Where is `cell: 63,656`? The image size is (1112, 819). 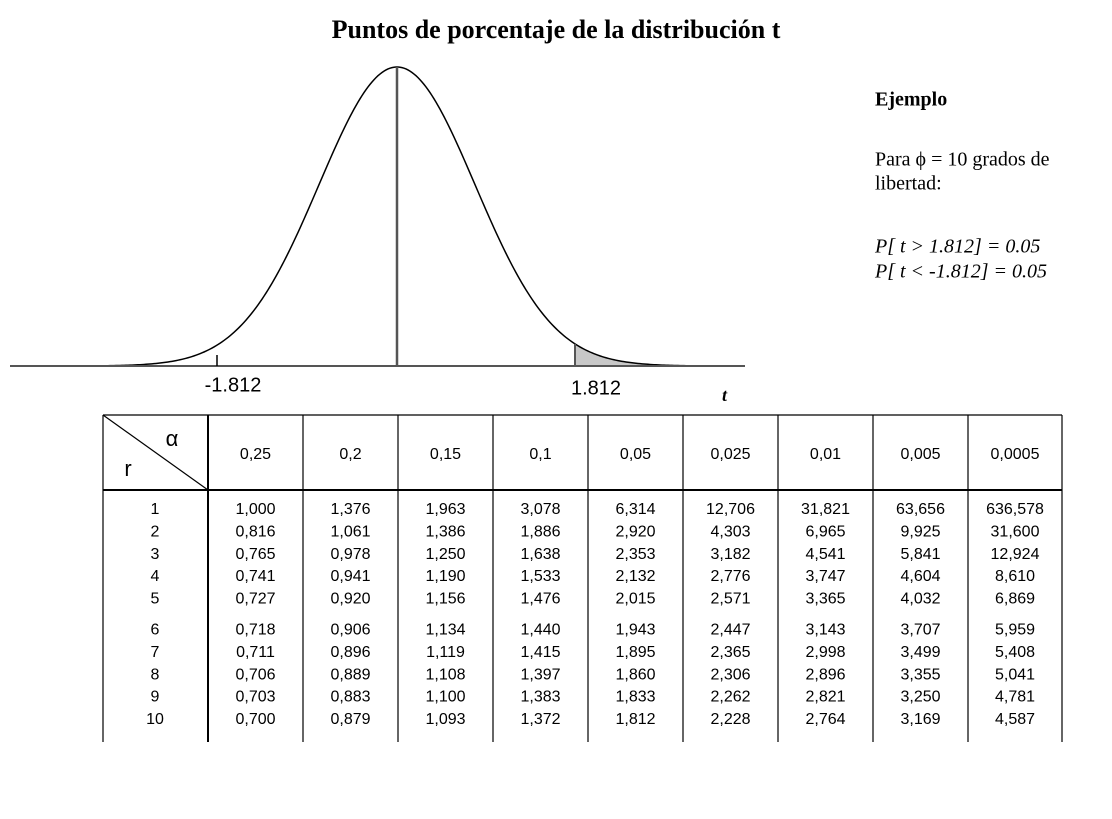 cell: 63,656 is located at coordinates (920, 509).